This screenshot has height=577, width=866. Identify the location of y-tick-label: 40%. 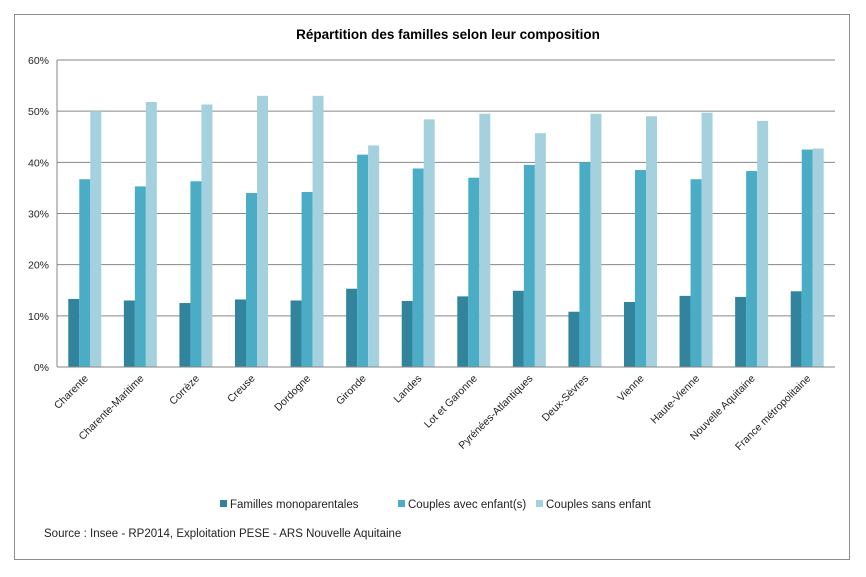
(38, 163).